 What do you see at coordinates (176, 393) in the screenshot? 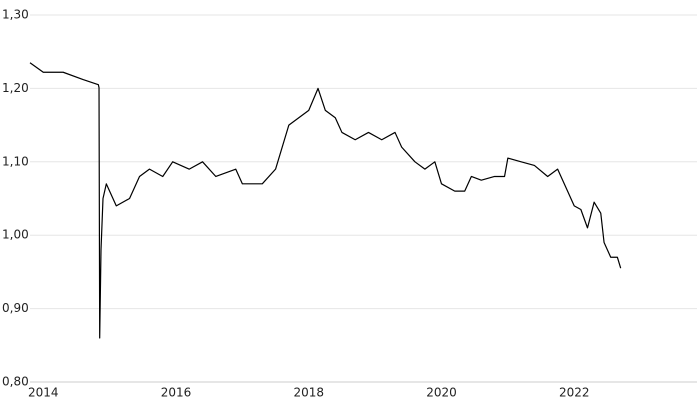
I see `x-tick-label: 2016` at bounding box center [176, 393].